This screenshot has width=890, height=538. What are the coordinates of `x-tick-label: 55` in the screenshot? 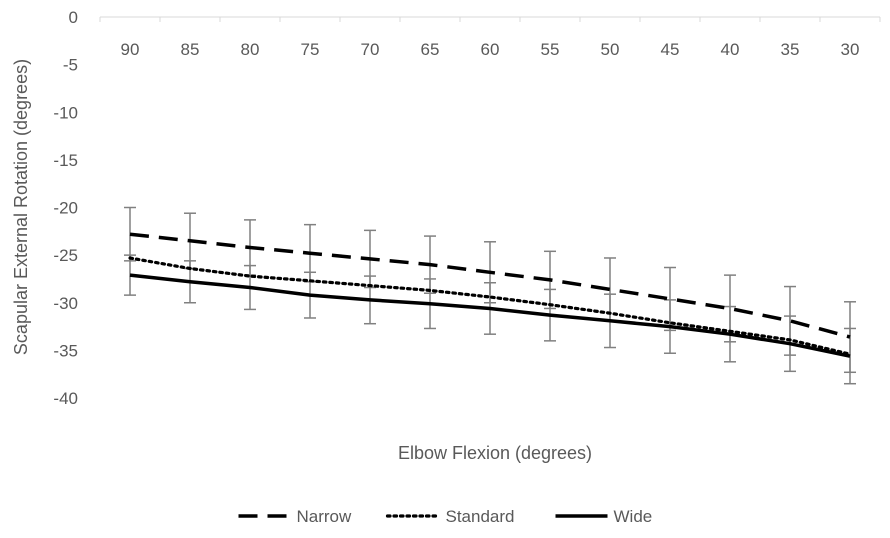 It's located at (550, 49).